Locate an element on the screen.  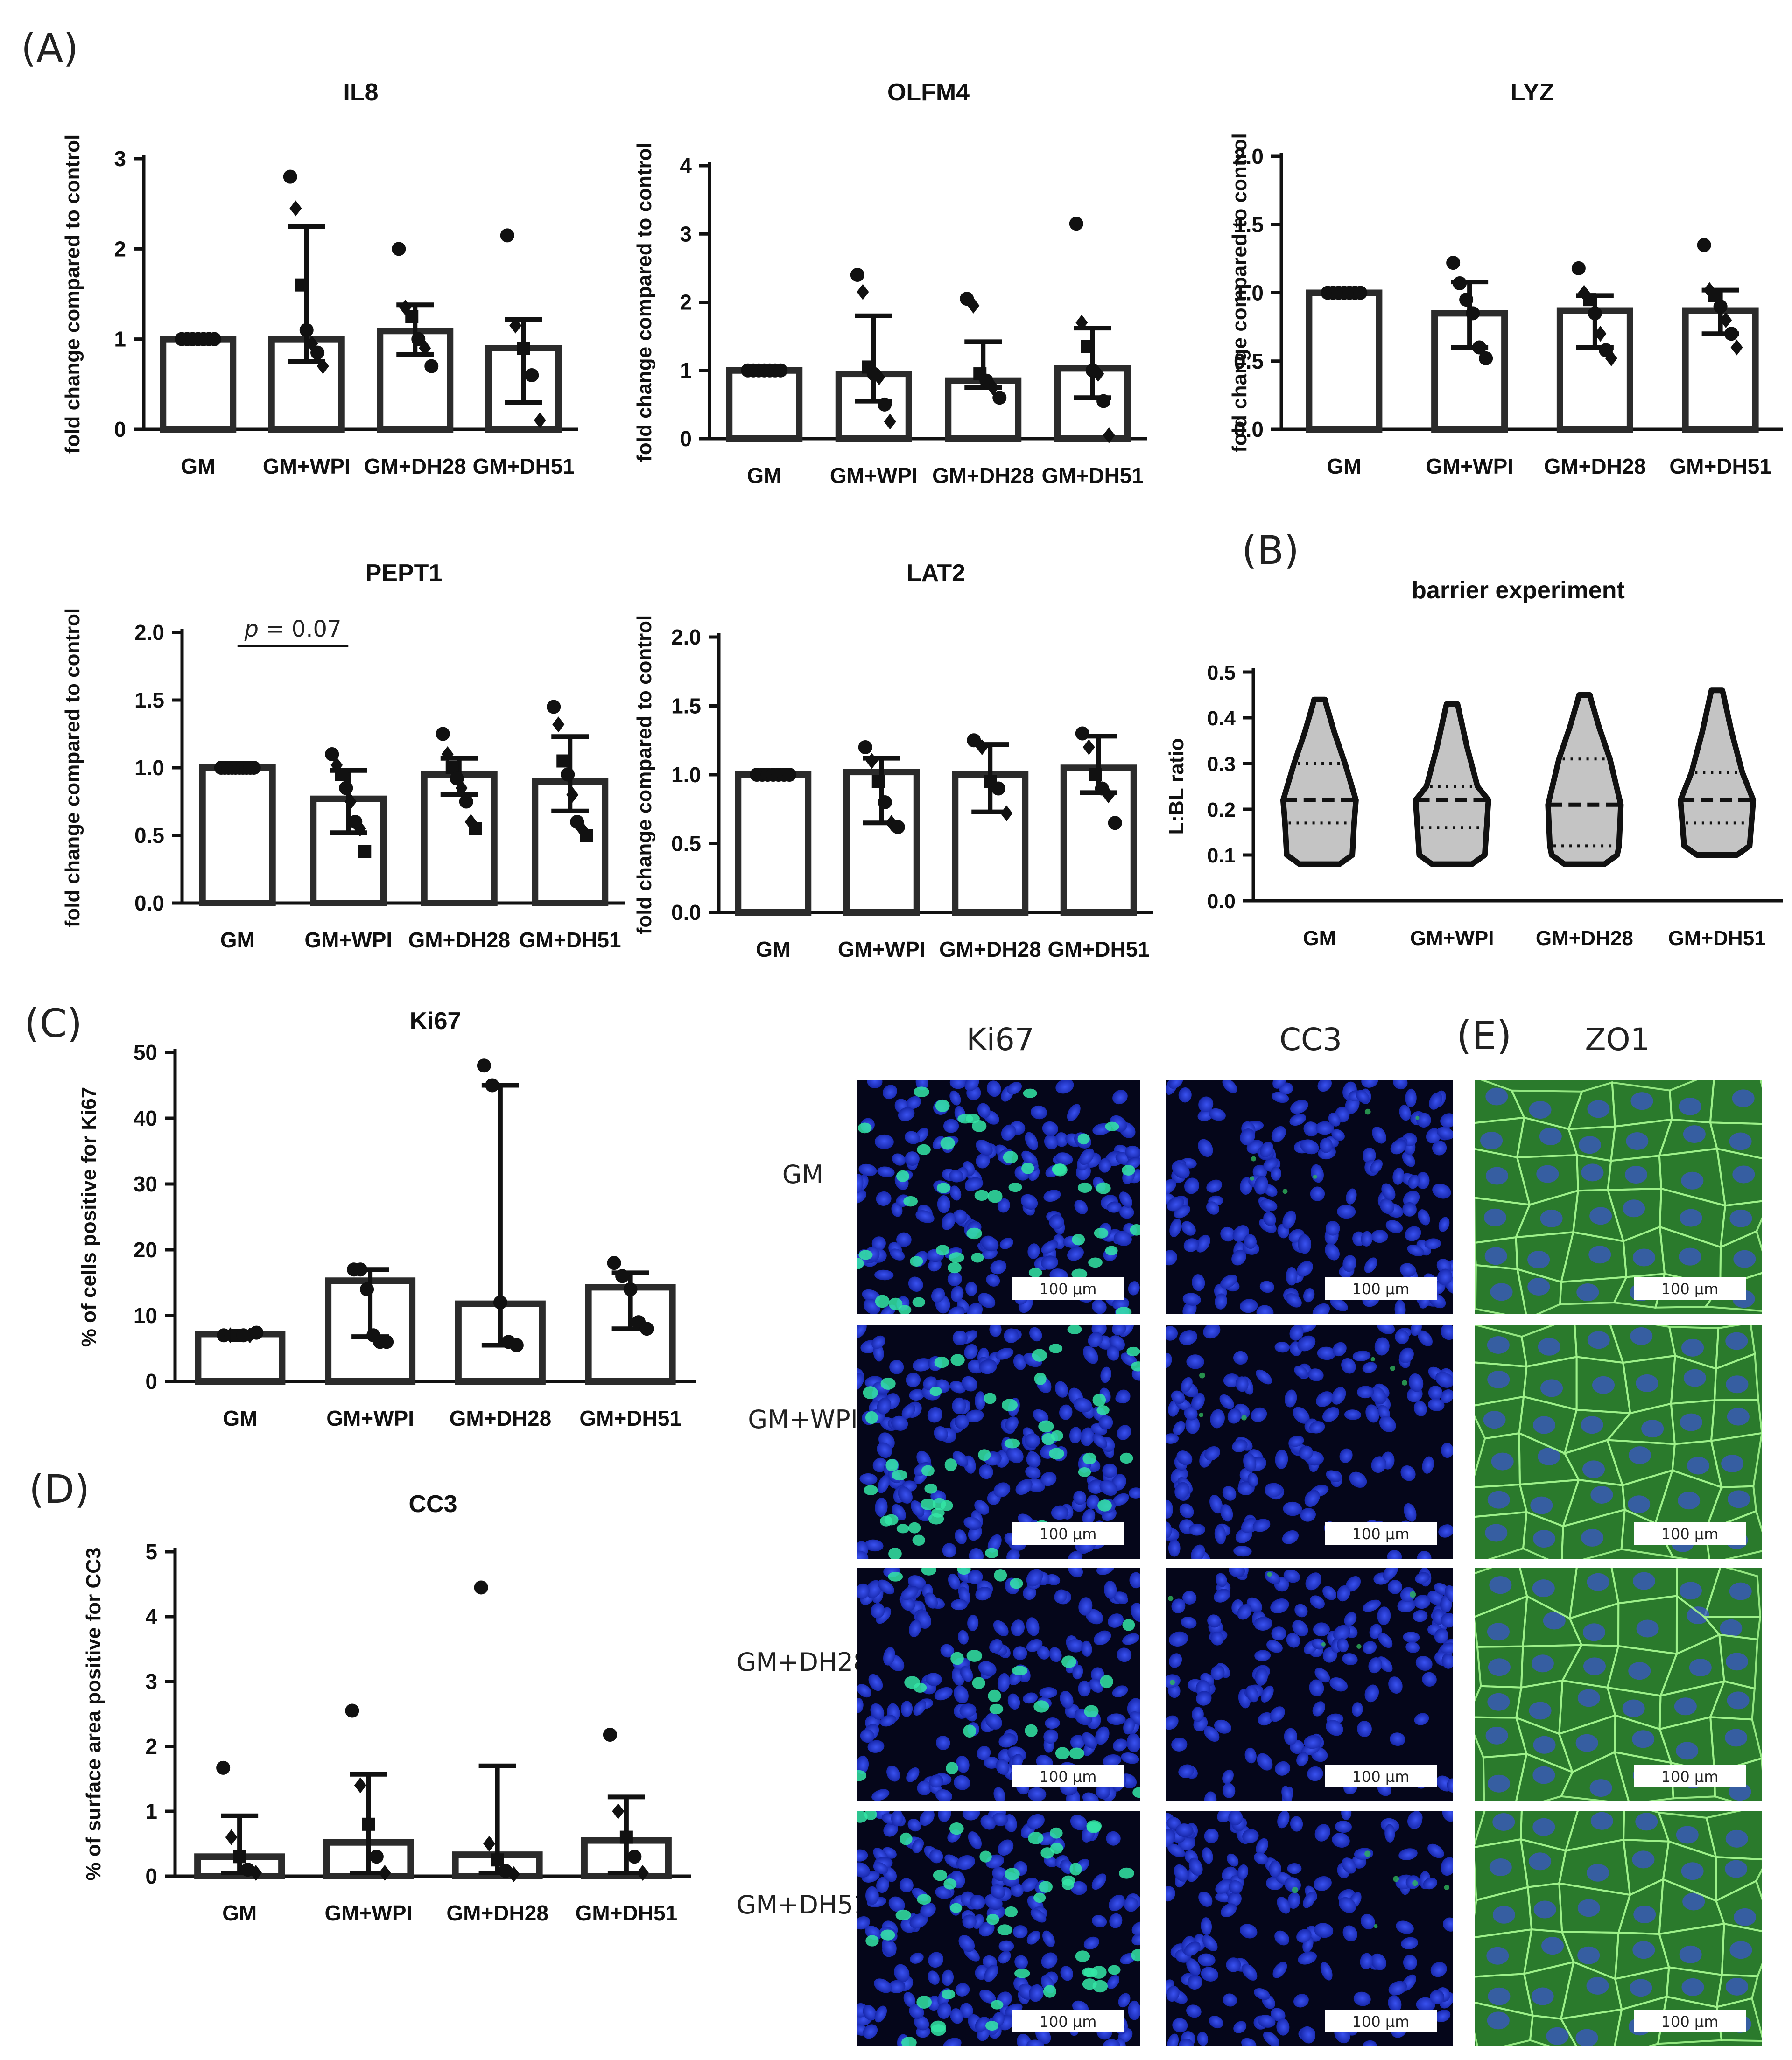
y-tick-label: 0.3 is located at coordinates (1221, 764).